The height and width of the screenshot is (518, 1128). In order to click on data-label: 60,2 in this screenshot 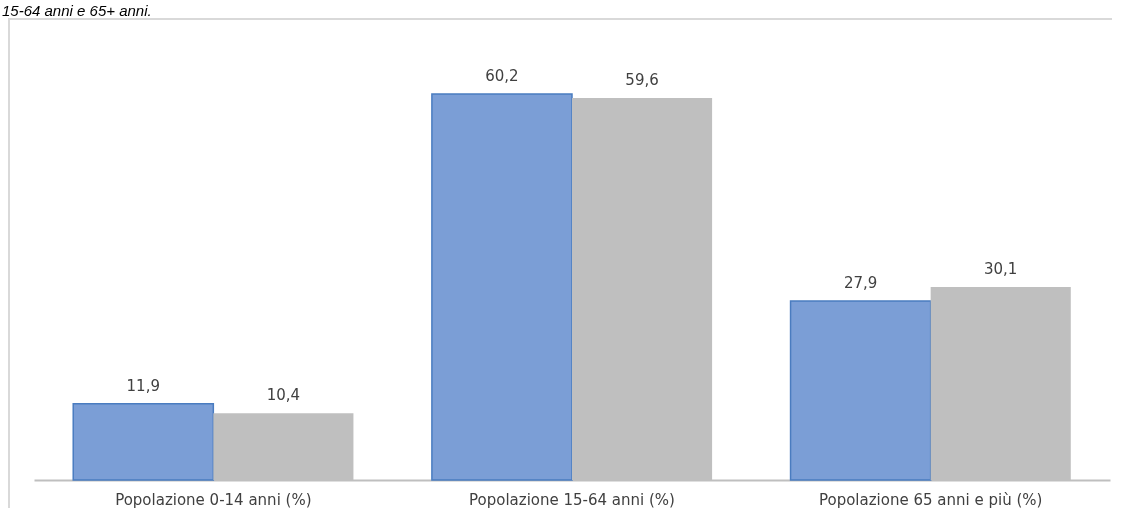, I will do `click(502, 76)`.